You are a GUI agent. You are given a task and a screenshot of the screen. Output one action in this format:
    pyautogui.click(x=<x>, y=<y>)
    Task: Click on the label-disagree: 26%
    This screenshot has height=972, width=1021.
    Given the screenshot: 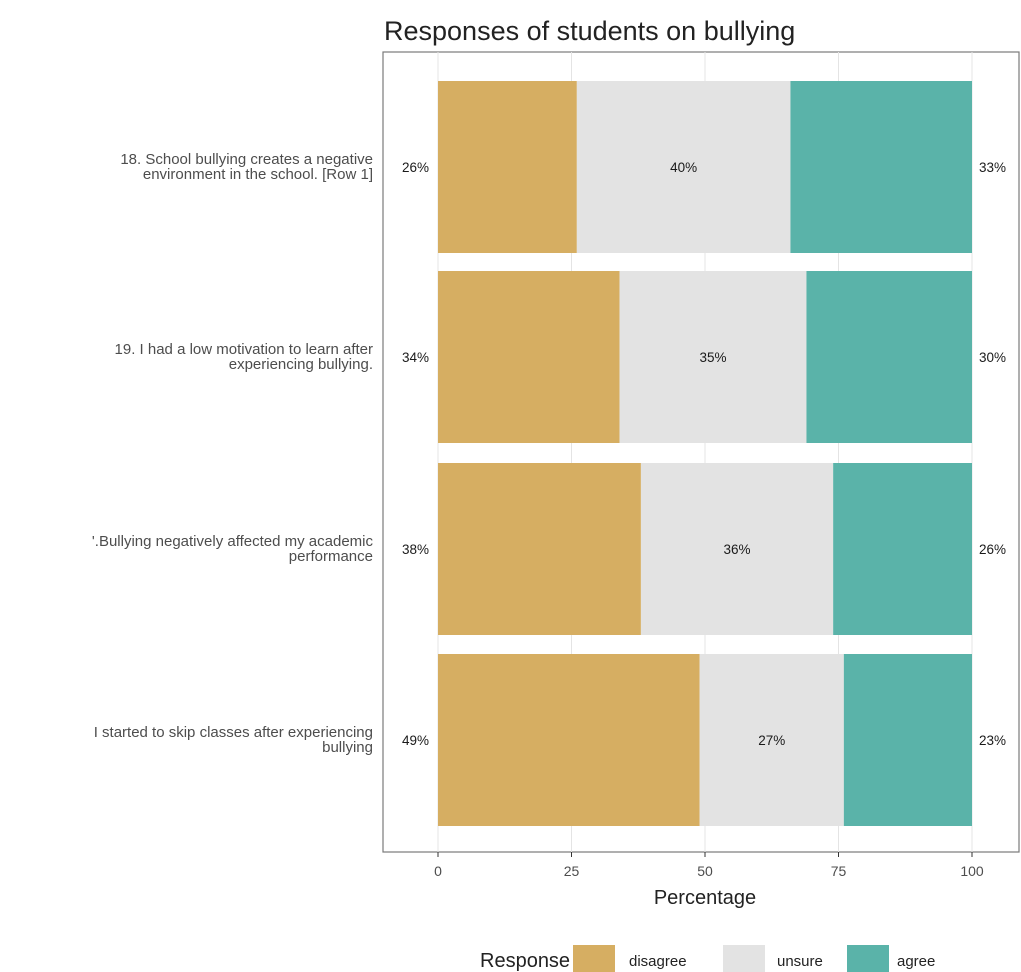 What is the action you would take?
    pyautogui.click(x=415, y=167)
    